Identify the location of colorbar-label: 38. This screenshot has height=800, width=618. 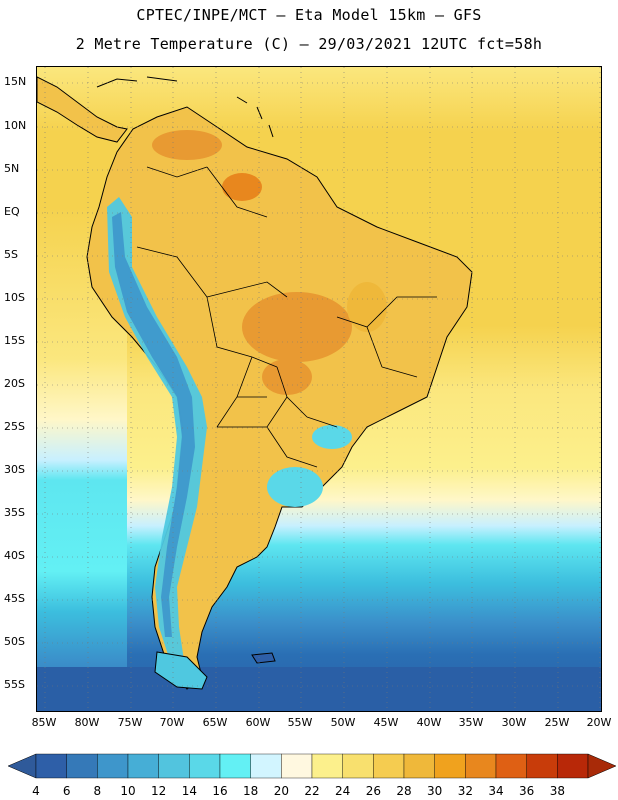
(557, 791).